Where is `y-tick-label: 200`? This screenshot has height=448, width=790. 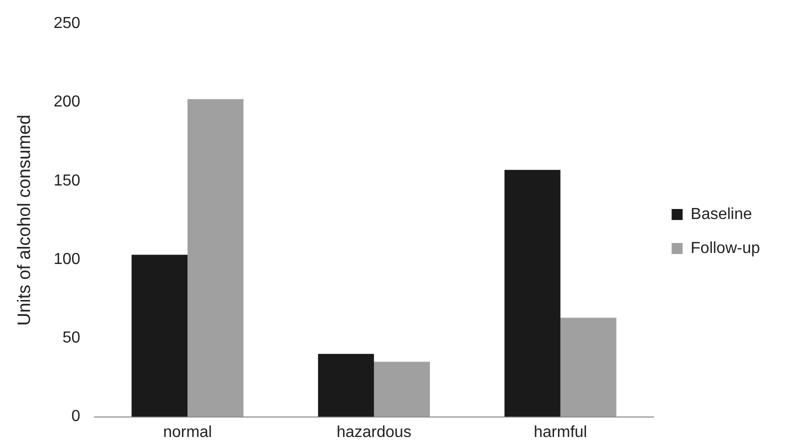 y-tick-label: 200 is located at coordinates (67, 102).